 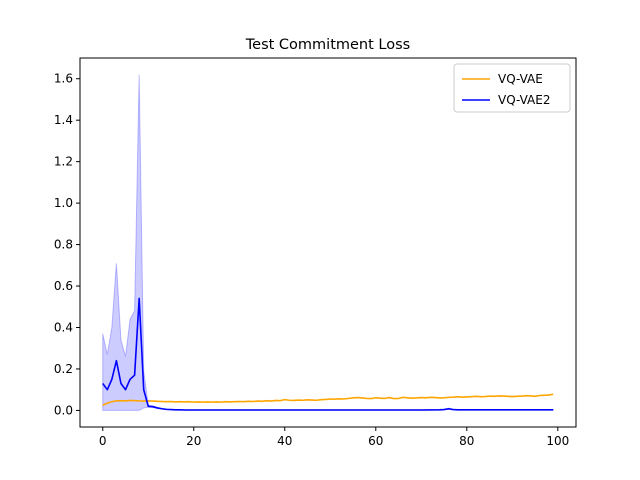 I want to click on x-tick-label: 80, so click(x=466, y=441).